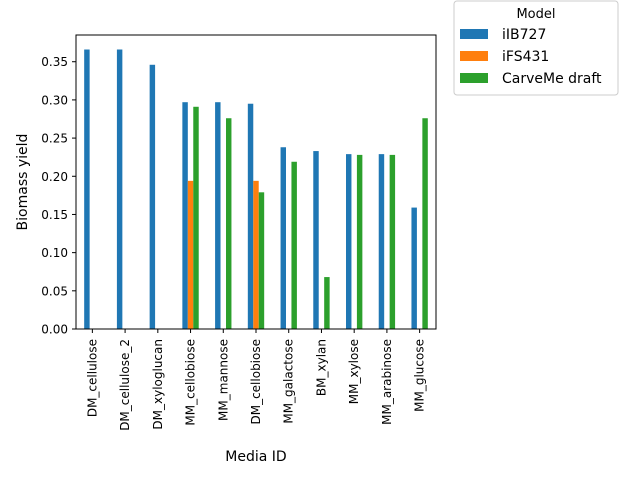 Image resolution: width=640 pixels, height=480 pixels. I want to click on bar-iib727-bm-xylan, so click(316, 240).